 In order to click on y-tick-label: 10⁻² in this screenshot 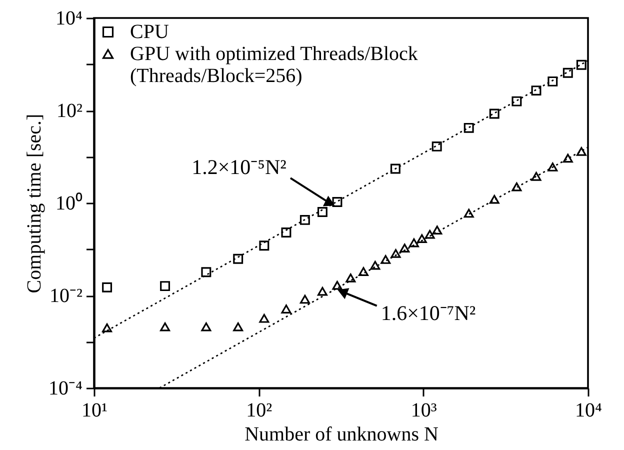, I will do `click(66, 296)`.